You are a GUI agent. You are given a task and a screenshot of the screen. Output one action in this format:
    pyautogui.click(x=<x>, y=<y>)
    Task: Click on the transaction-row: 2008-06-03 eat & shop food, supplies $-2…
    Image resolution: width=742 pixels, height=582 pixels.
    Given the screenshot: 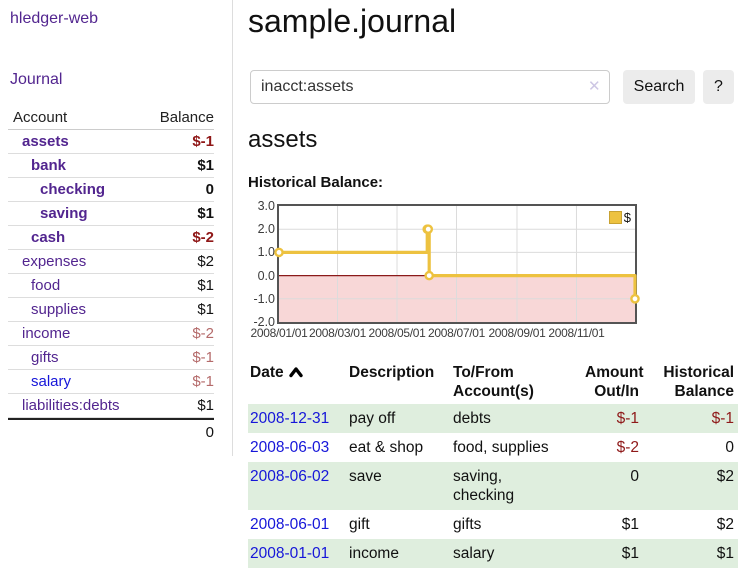 What is the action you would take?
    pyautogui.click(x=493, y=447)
    